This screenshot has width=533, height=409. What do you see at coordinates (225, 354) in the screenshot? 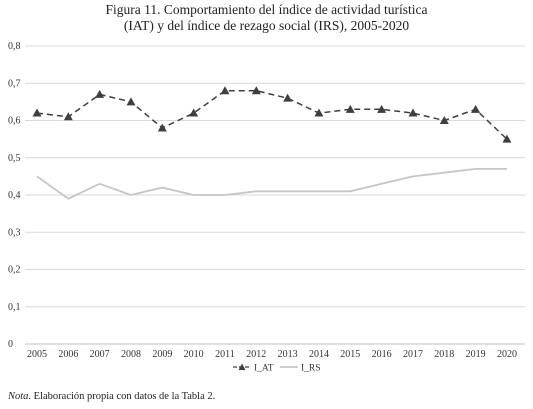
I see `x-tick-label: 2011` at bounding box center [225, 354].